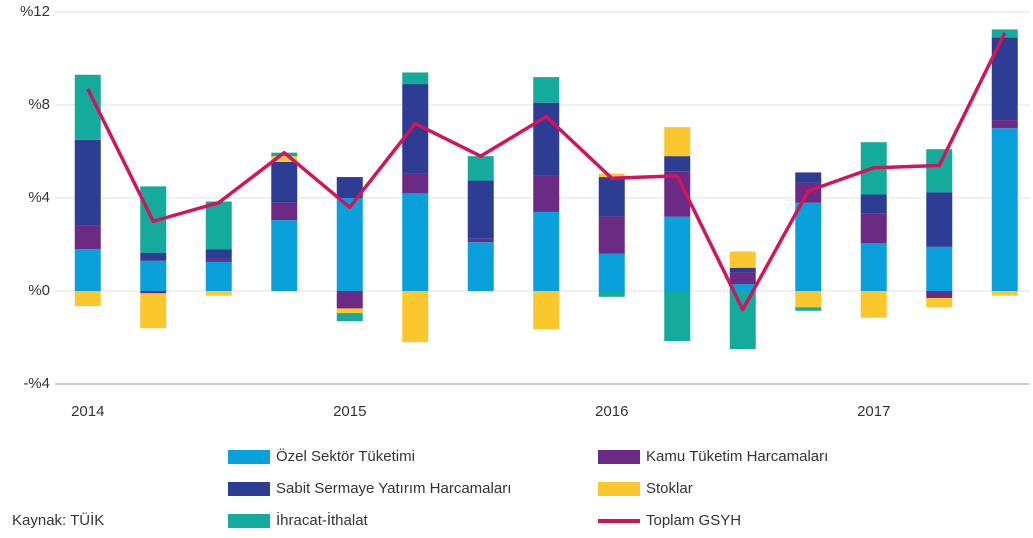 The image size is (1033, 538). Describe the element at coordinates (39, 290) in the screenshot. I see `y-tick-label: %0` at that location.